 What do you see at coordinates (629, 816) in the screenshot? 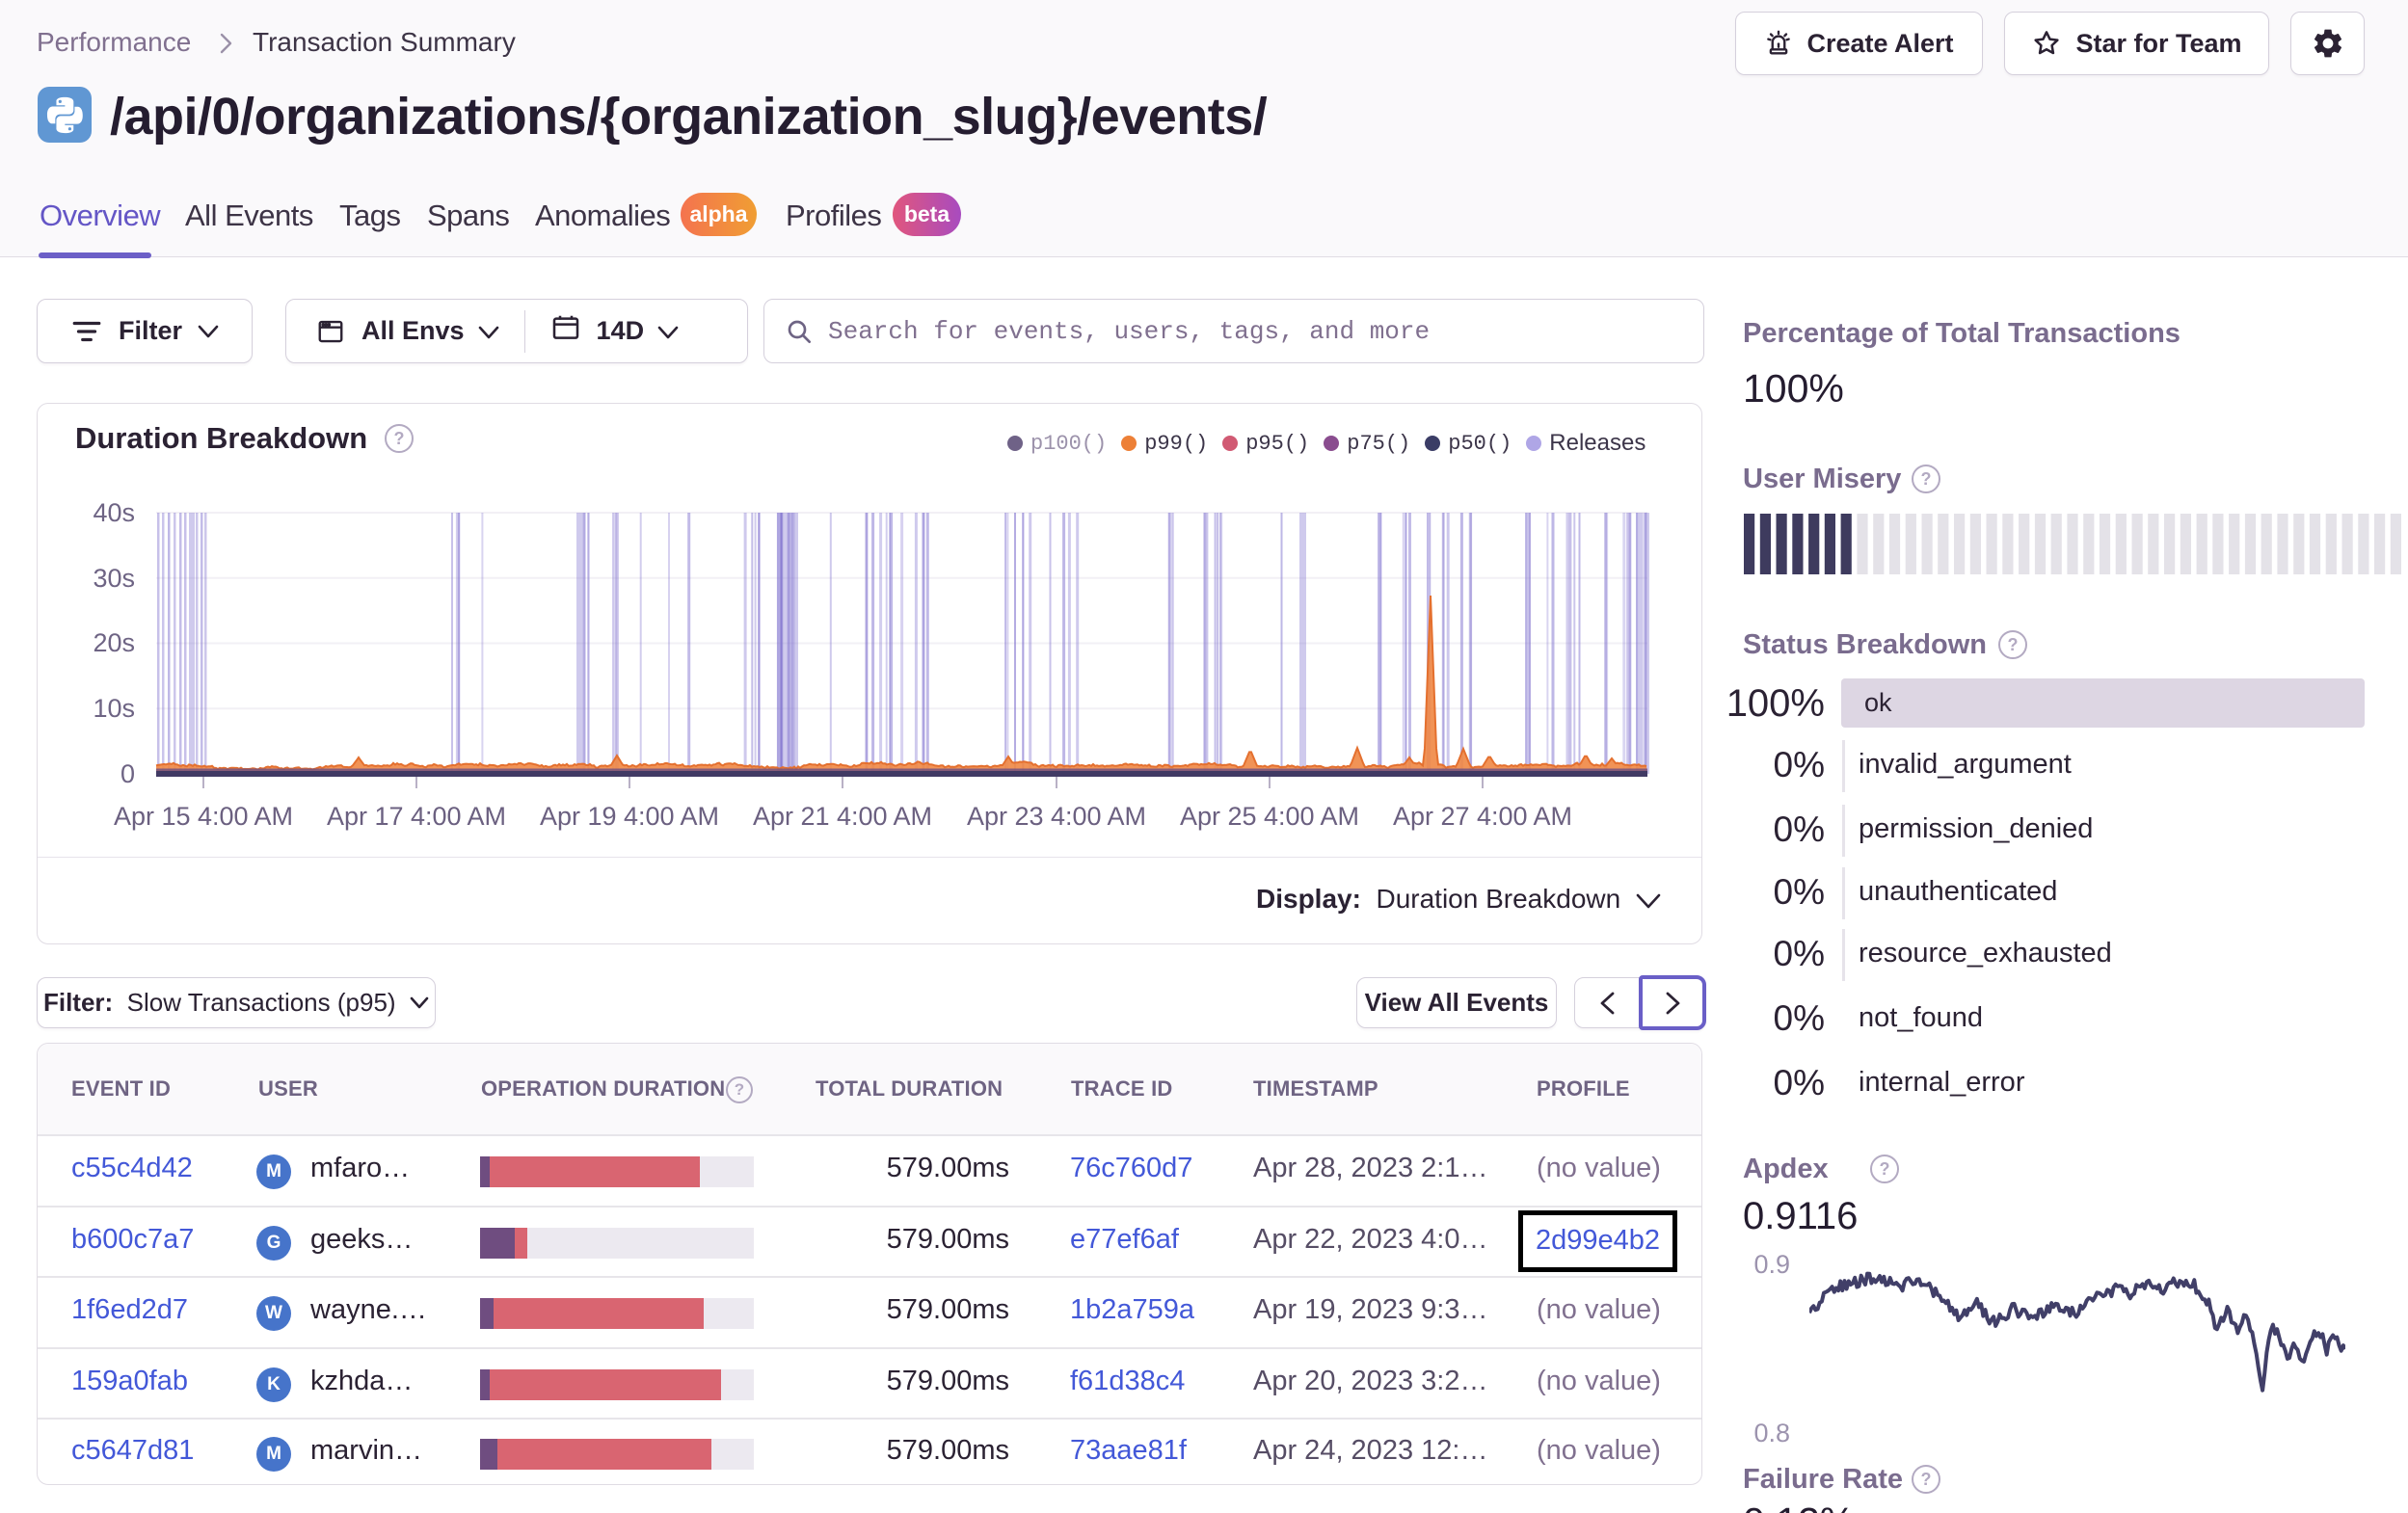
I see `svg-text: Apr 19 4:00 AM` at bounding box center [629, 816].